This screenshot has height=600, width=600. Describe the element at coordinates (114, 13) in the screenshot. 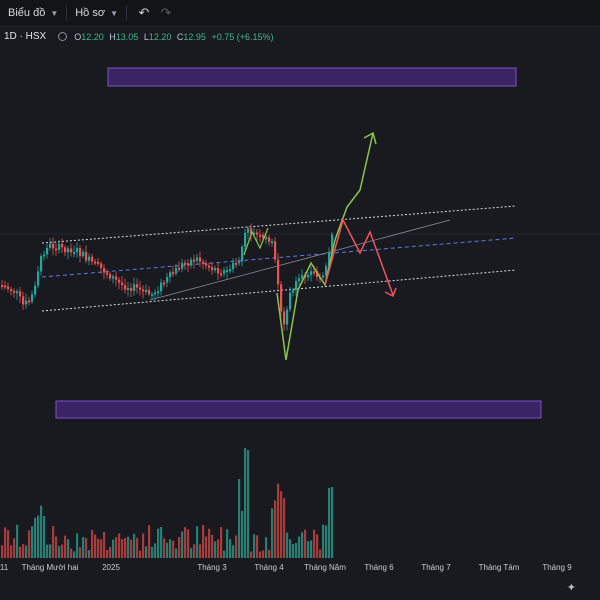

I see `chevron-down-icon: ▼` at that location.